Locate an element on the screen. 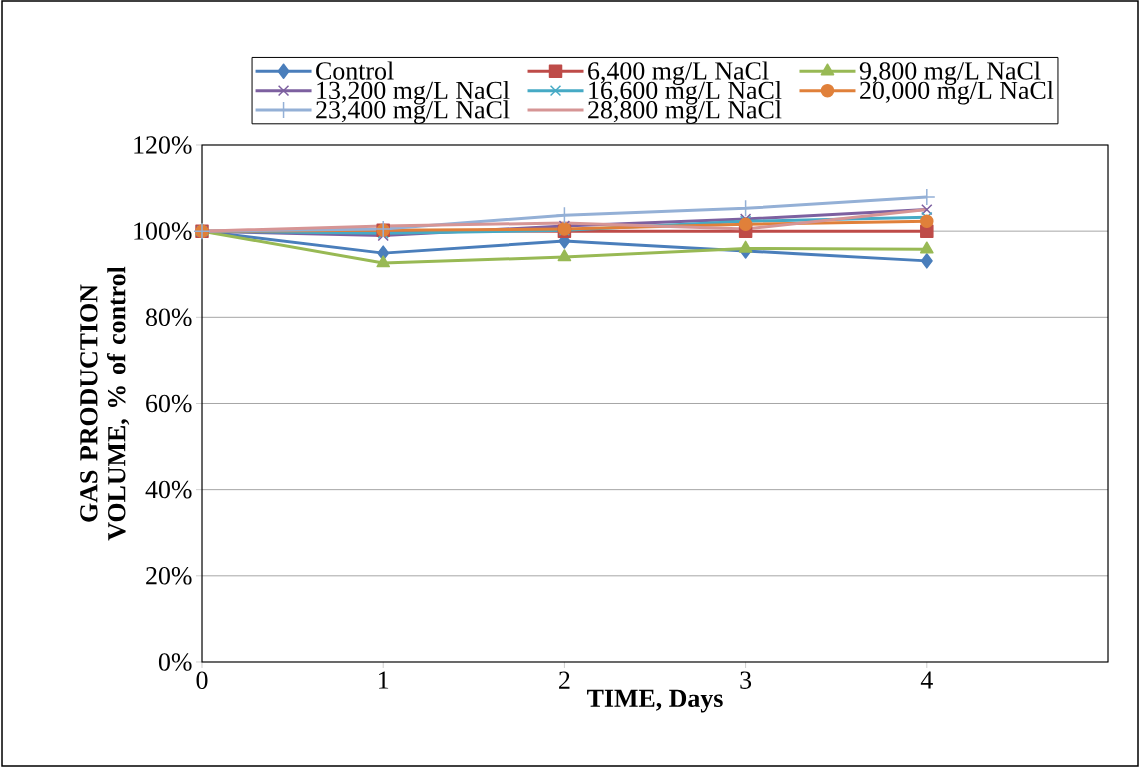  x-tick-label: 0 is located at coordinates (202, 680).